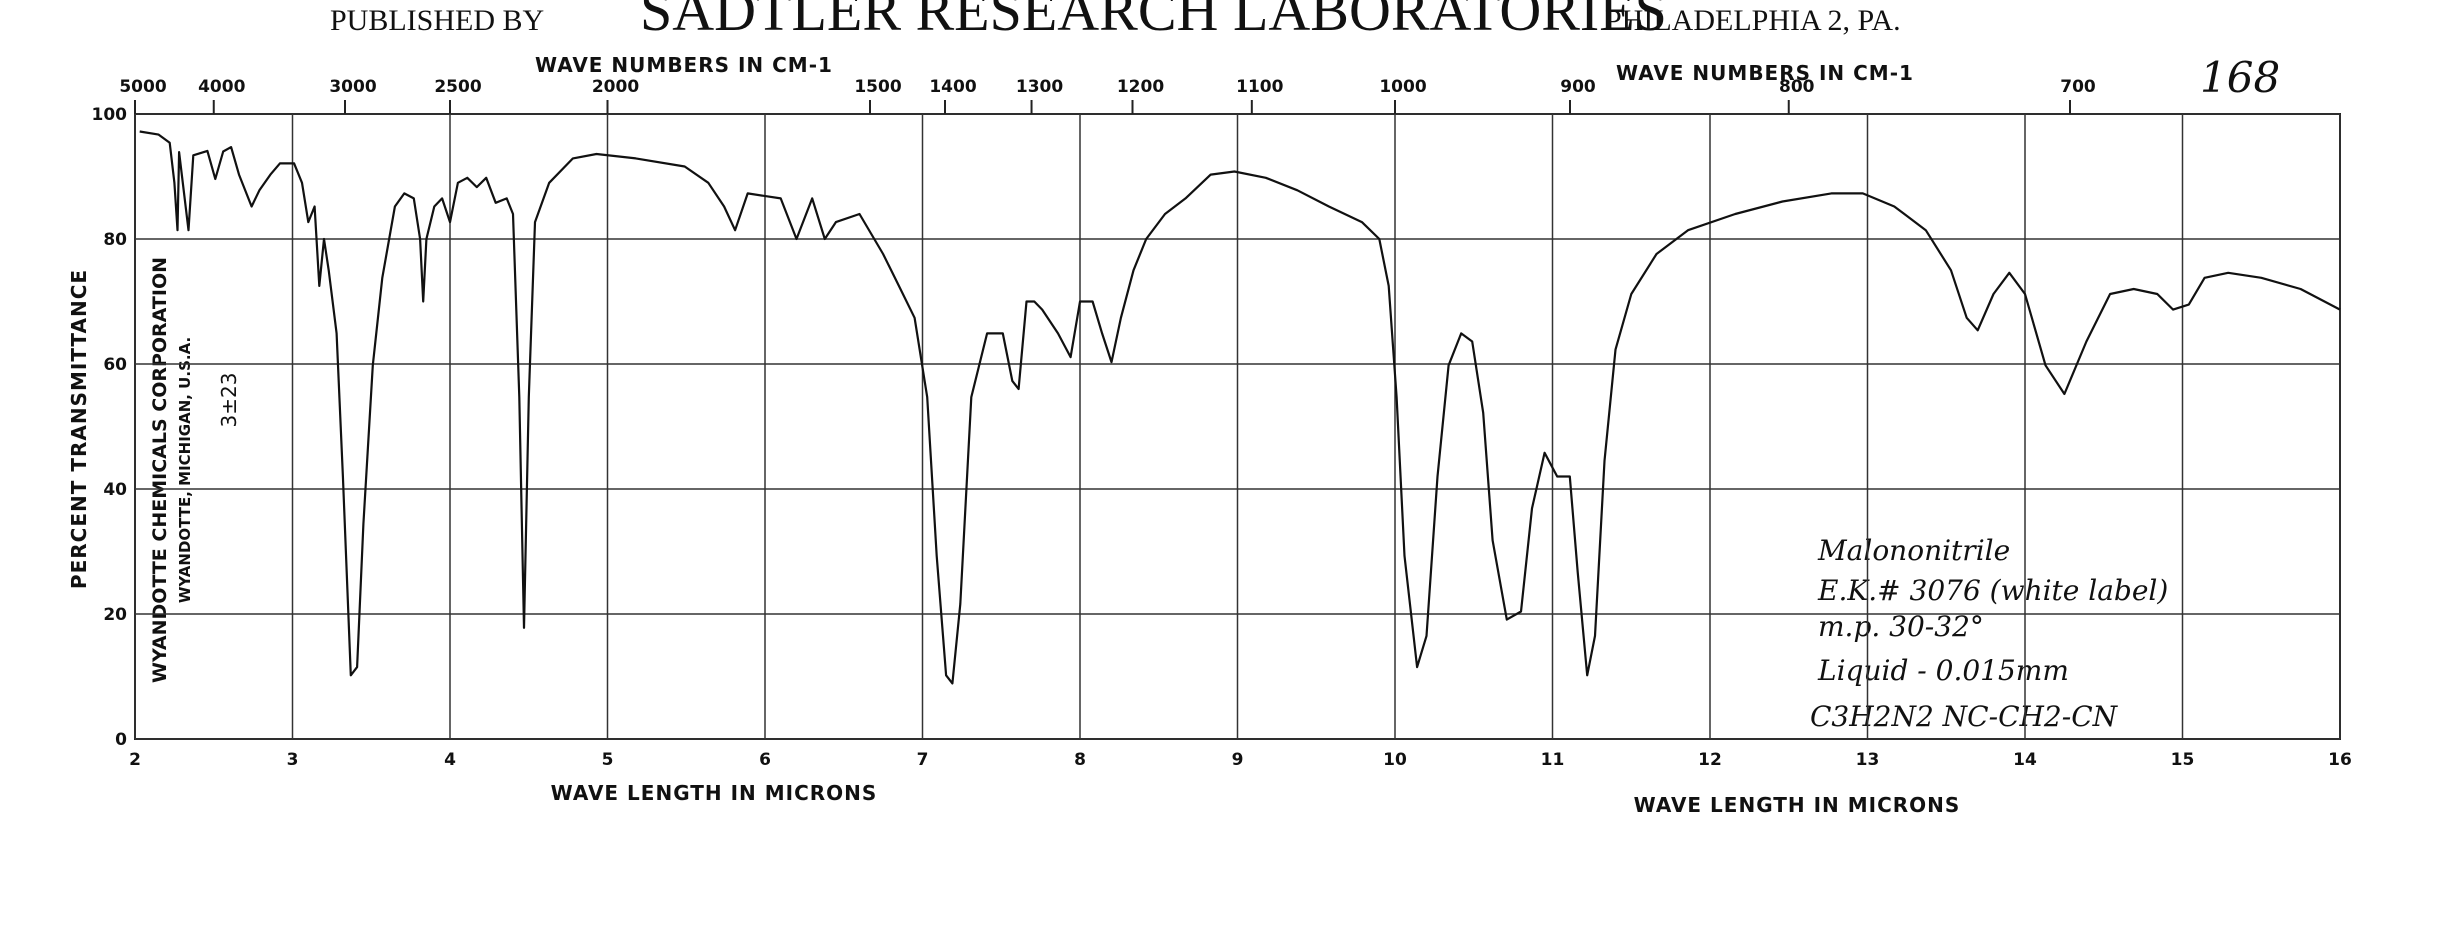  I want to click on y-tick-label: 20, so click(115, 615).